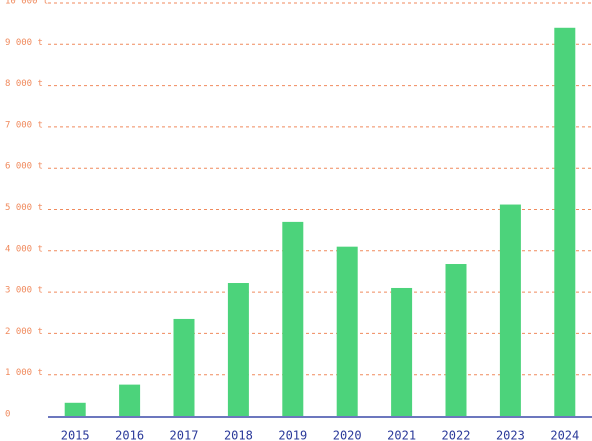 Image resolution: width=592 pixels, height=441 pixels. What do you see at coordinates (24, 249) in the screenshot?
I see `y-tick-label: 4 000 t` at bounding box center [24, 249].